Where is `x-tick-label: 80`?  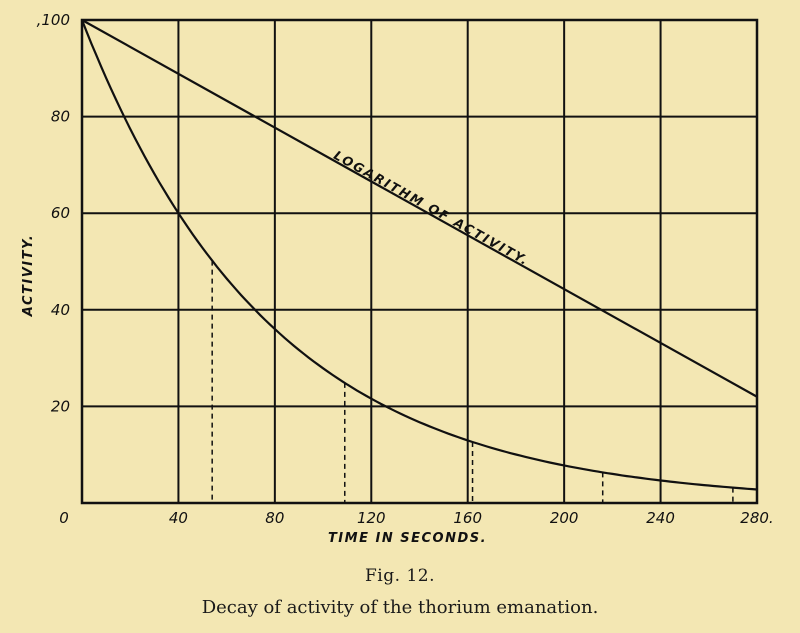 x-tick-label: 80 is located at coordinates (274, 518).